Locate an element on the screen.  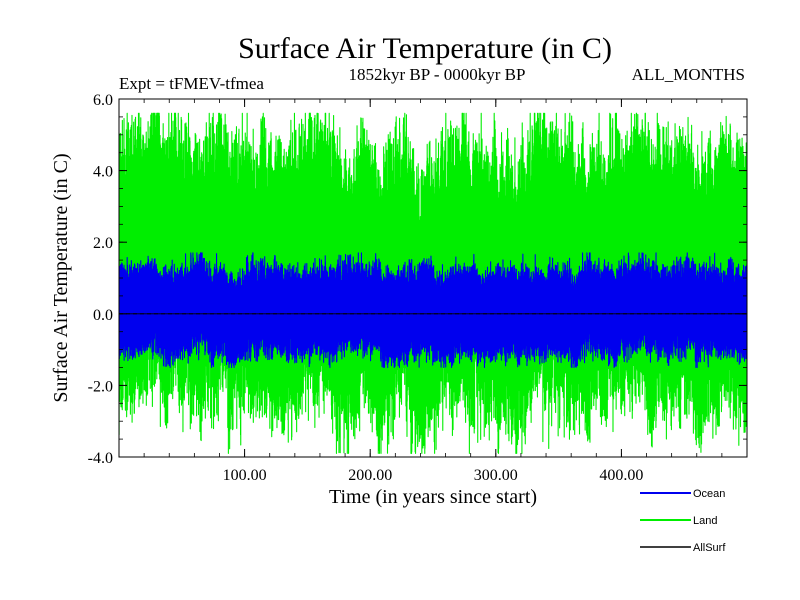
y-tick-label: 0.0 is located at coordinates (103, 315).